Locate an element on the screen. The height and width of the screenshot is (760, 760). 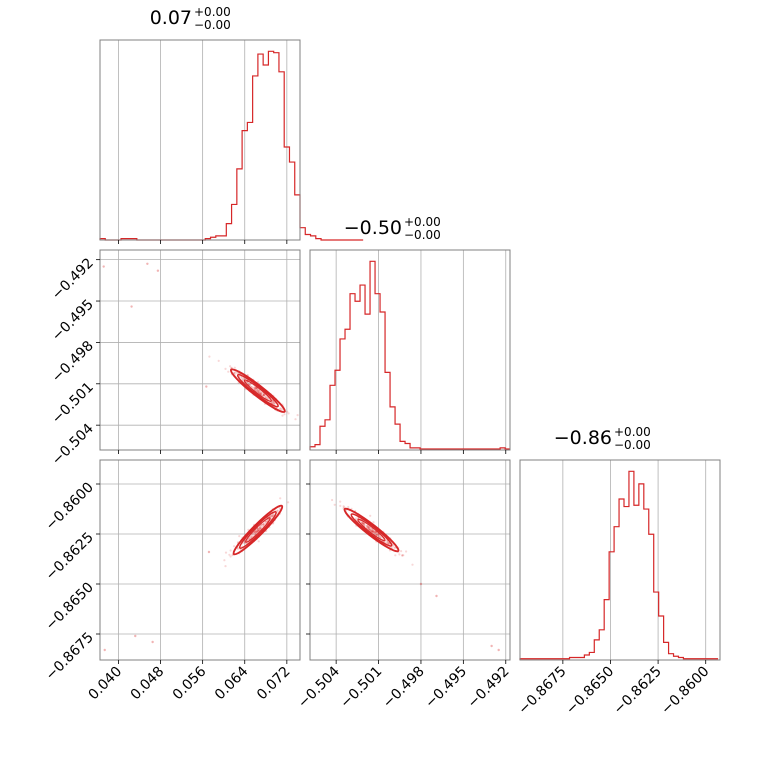
y-tick-label: −0.501 is located at coordinates (73, 403).